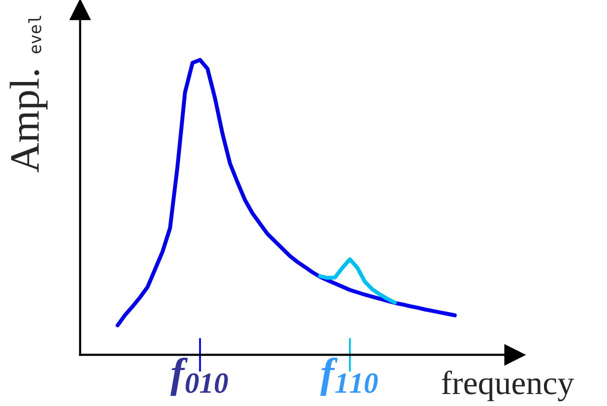 Image resolution: width=607 pixels, height=406 pixels. Describe the element at coordinates (508, 386) in the screenshot. I see `x-axis-title: frequency` at that location.